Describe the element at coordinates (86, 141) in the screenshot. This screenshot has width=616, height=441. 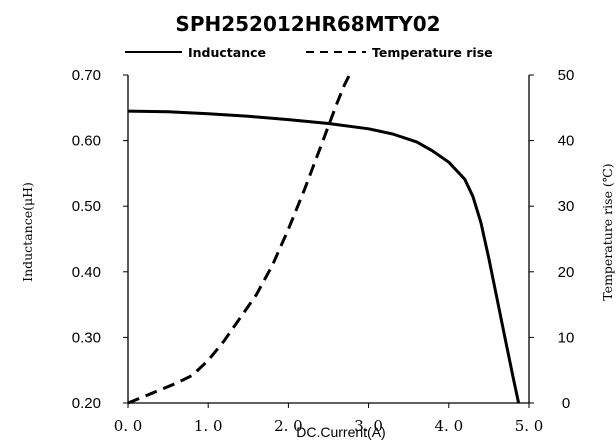
I see `y-left-tick-label: 0.60` at that location.